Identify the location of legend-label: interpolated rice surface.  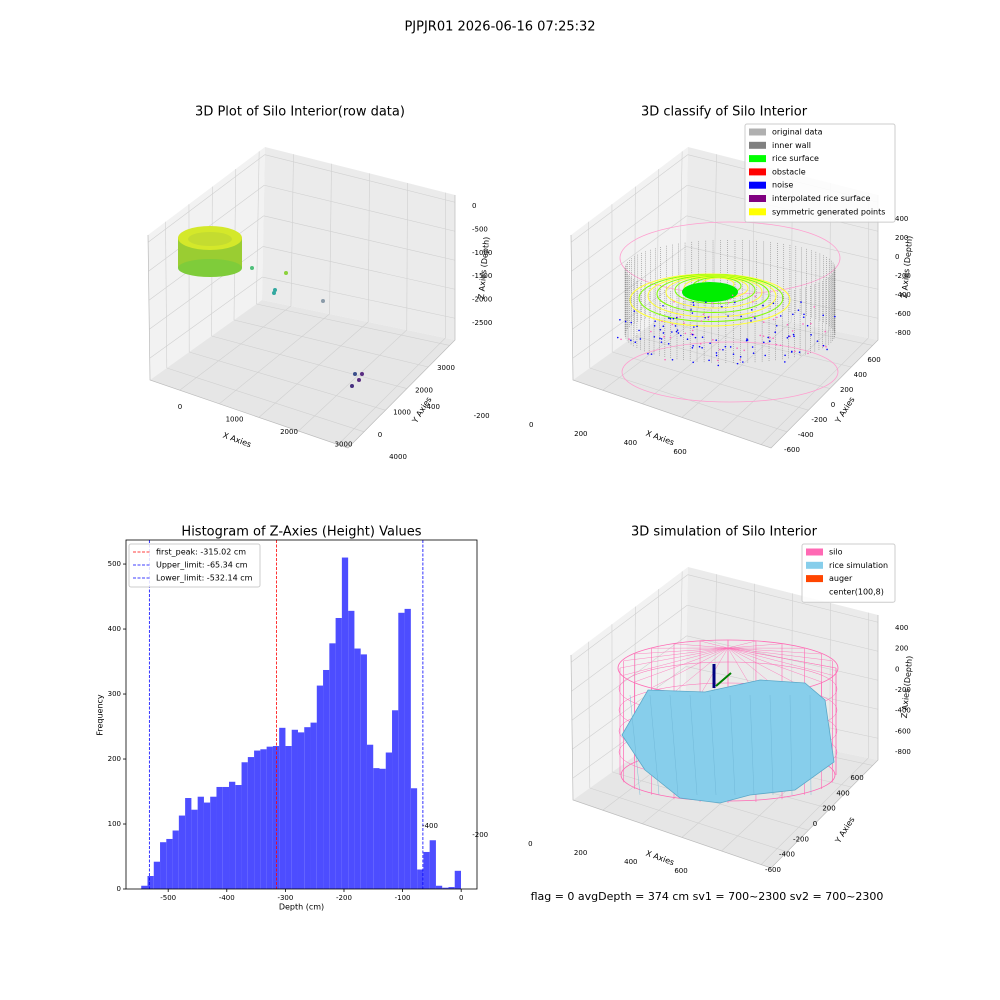
(821, 198).